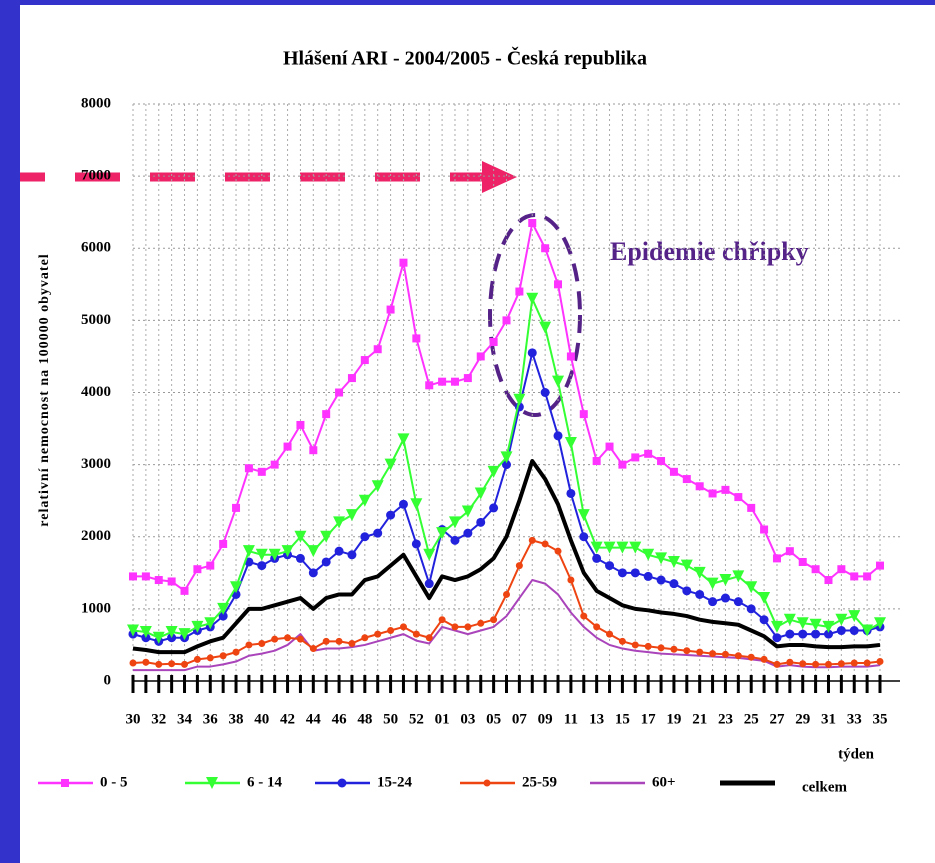  What do you see at coordinates (709, 251) in the screenshot?
I see `annotation: Epidemie chřipky` at bounding box center [709, 251].